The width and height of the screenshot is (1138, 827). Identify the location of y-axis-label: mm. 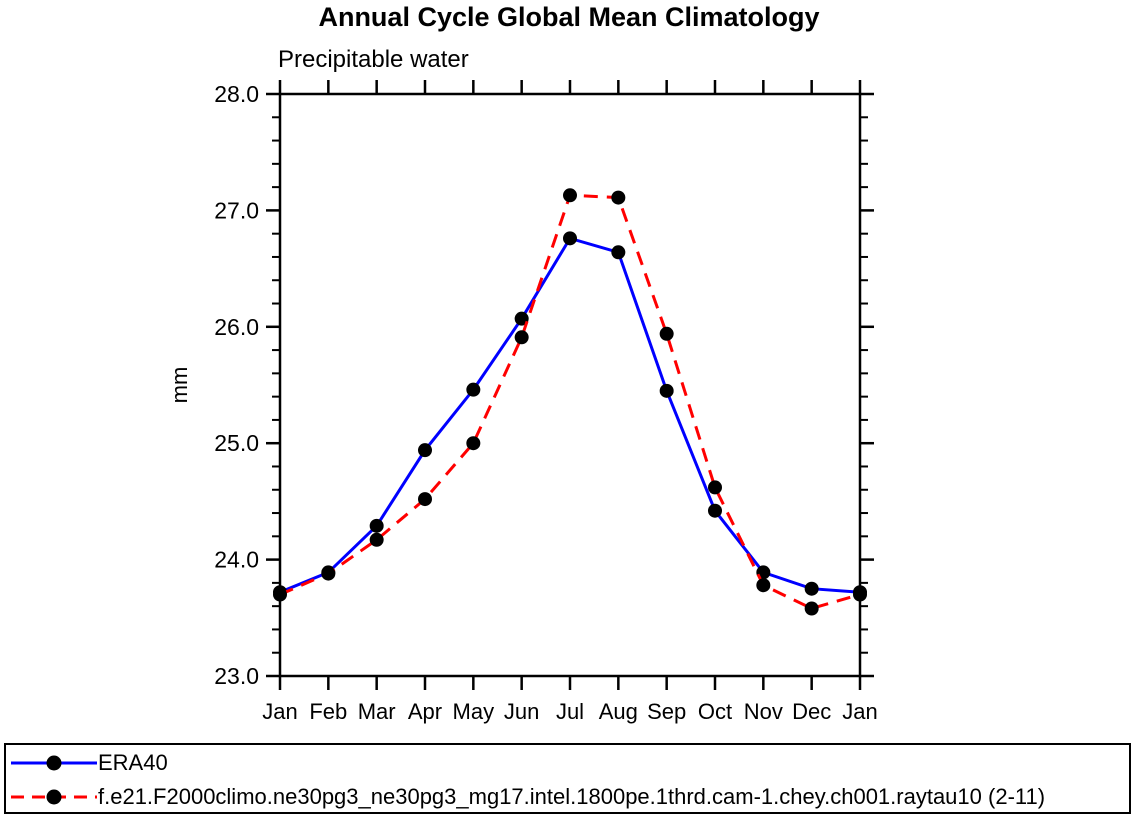
(179, 385).